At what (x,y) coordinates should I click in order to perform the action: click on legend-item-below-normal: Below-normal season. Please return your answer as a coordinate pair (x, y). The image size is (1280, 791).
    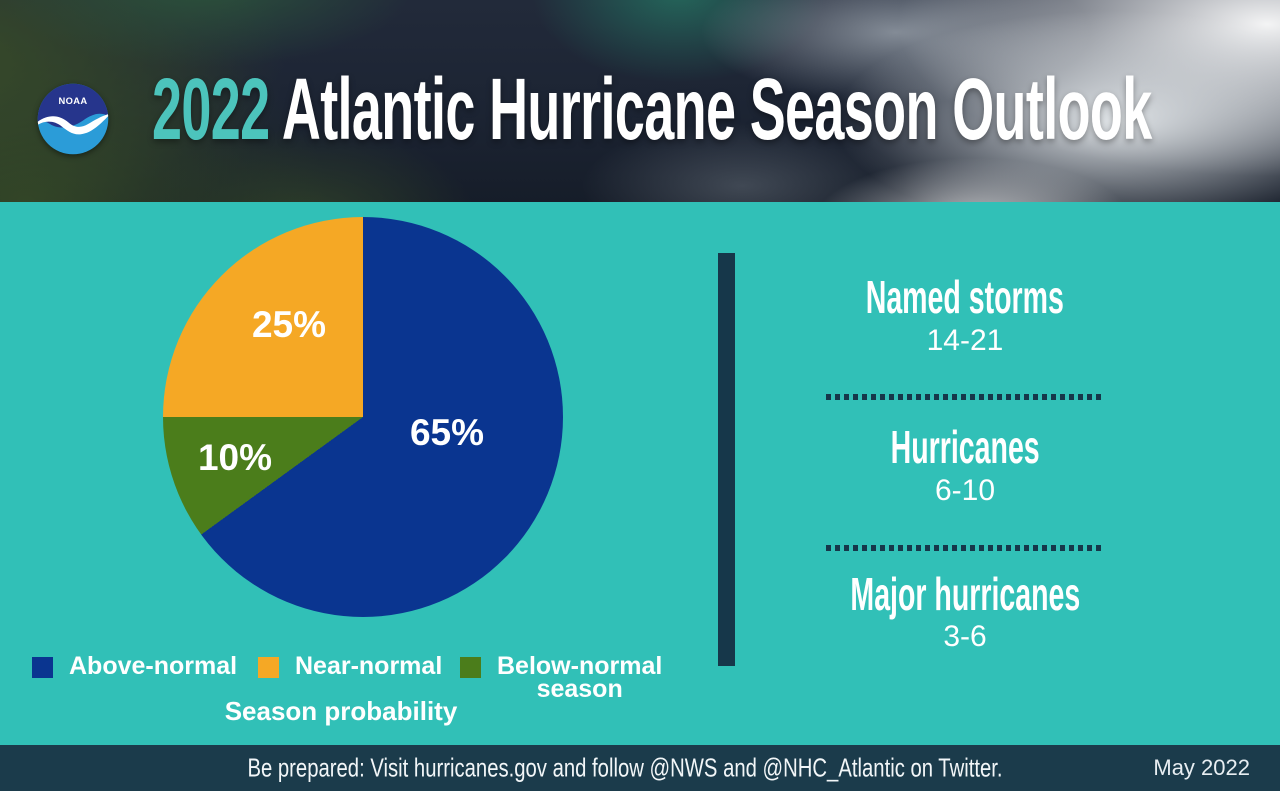
    Looking at the image, I should click on (561, 677).